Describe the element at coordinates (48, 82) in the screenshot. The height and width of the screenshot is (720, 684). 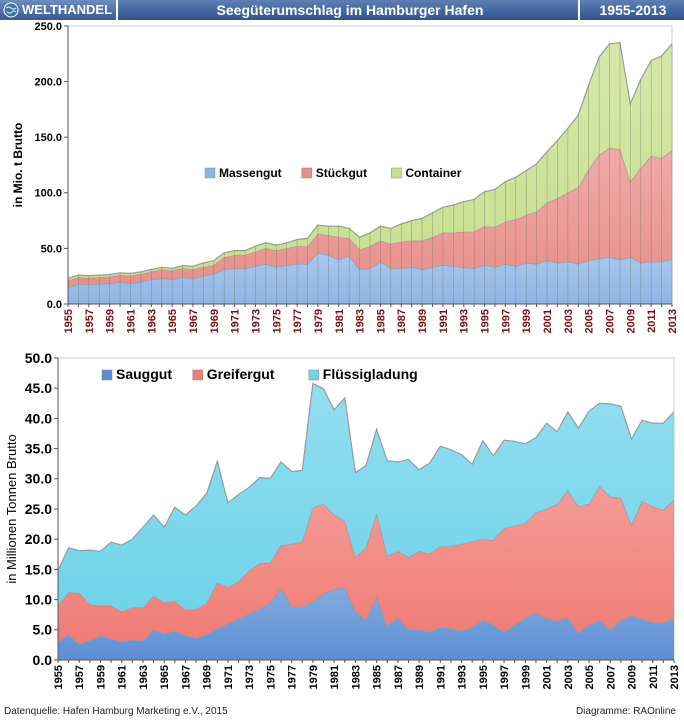
I see `y-tick-label: 200.0` at that location.